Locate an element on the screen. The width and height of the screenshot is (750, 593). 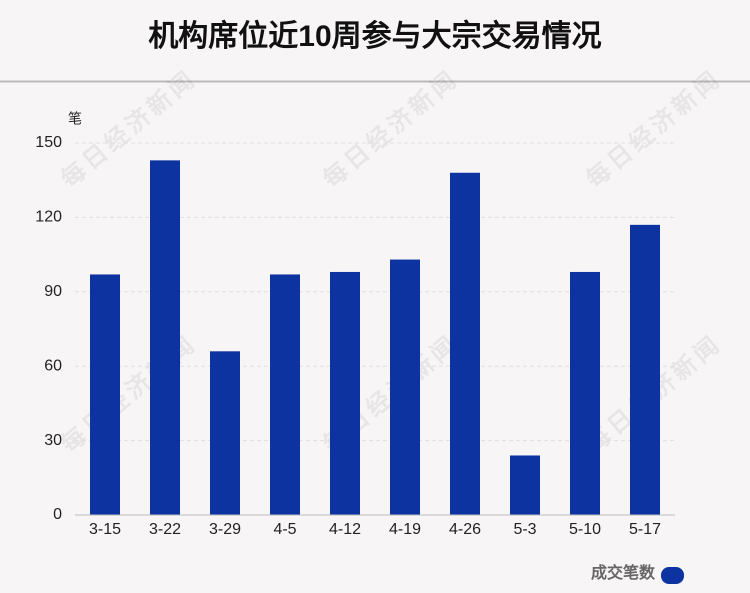
x-tick-label: 4-5 is located at coordinates (284, 529).